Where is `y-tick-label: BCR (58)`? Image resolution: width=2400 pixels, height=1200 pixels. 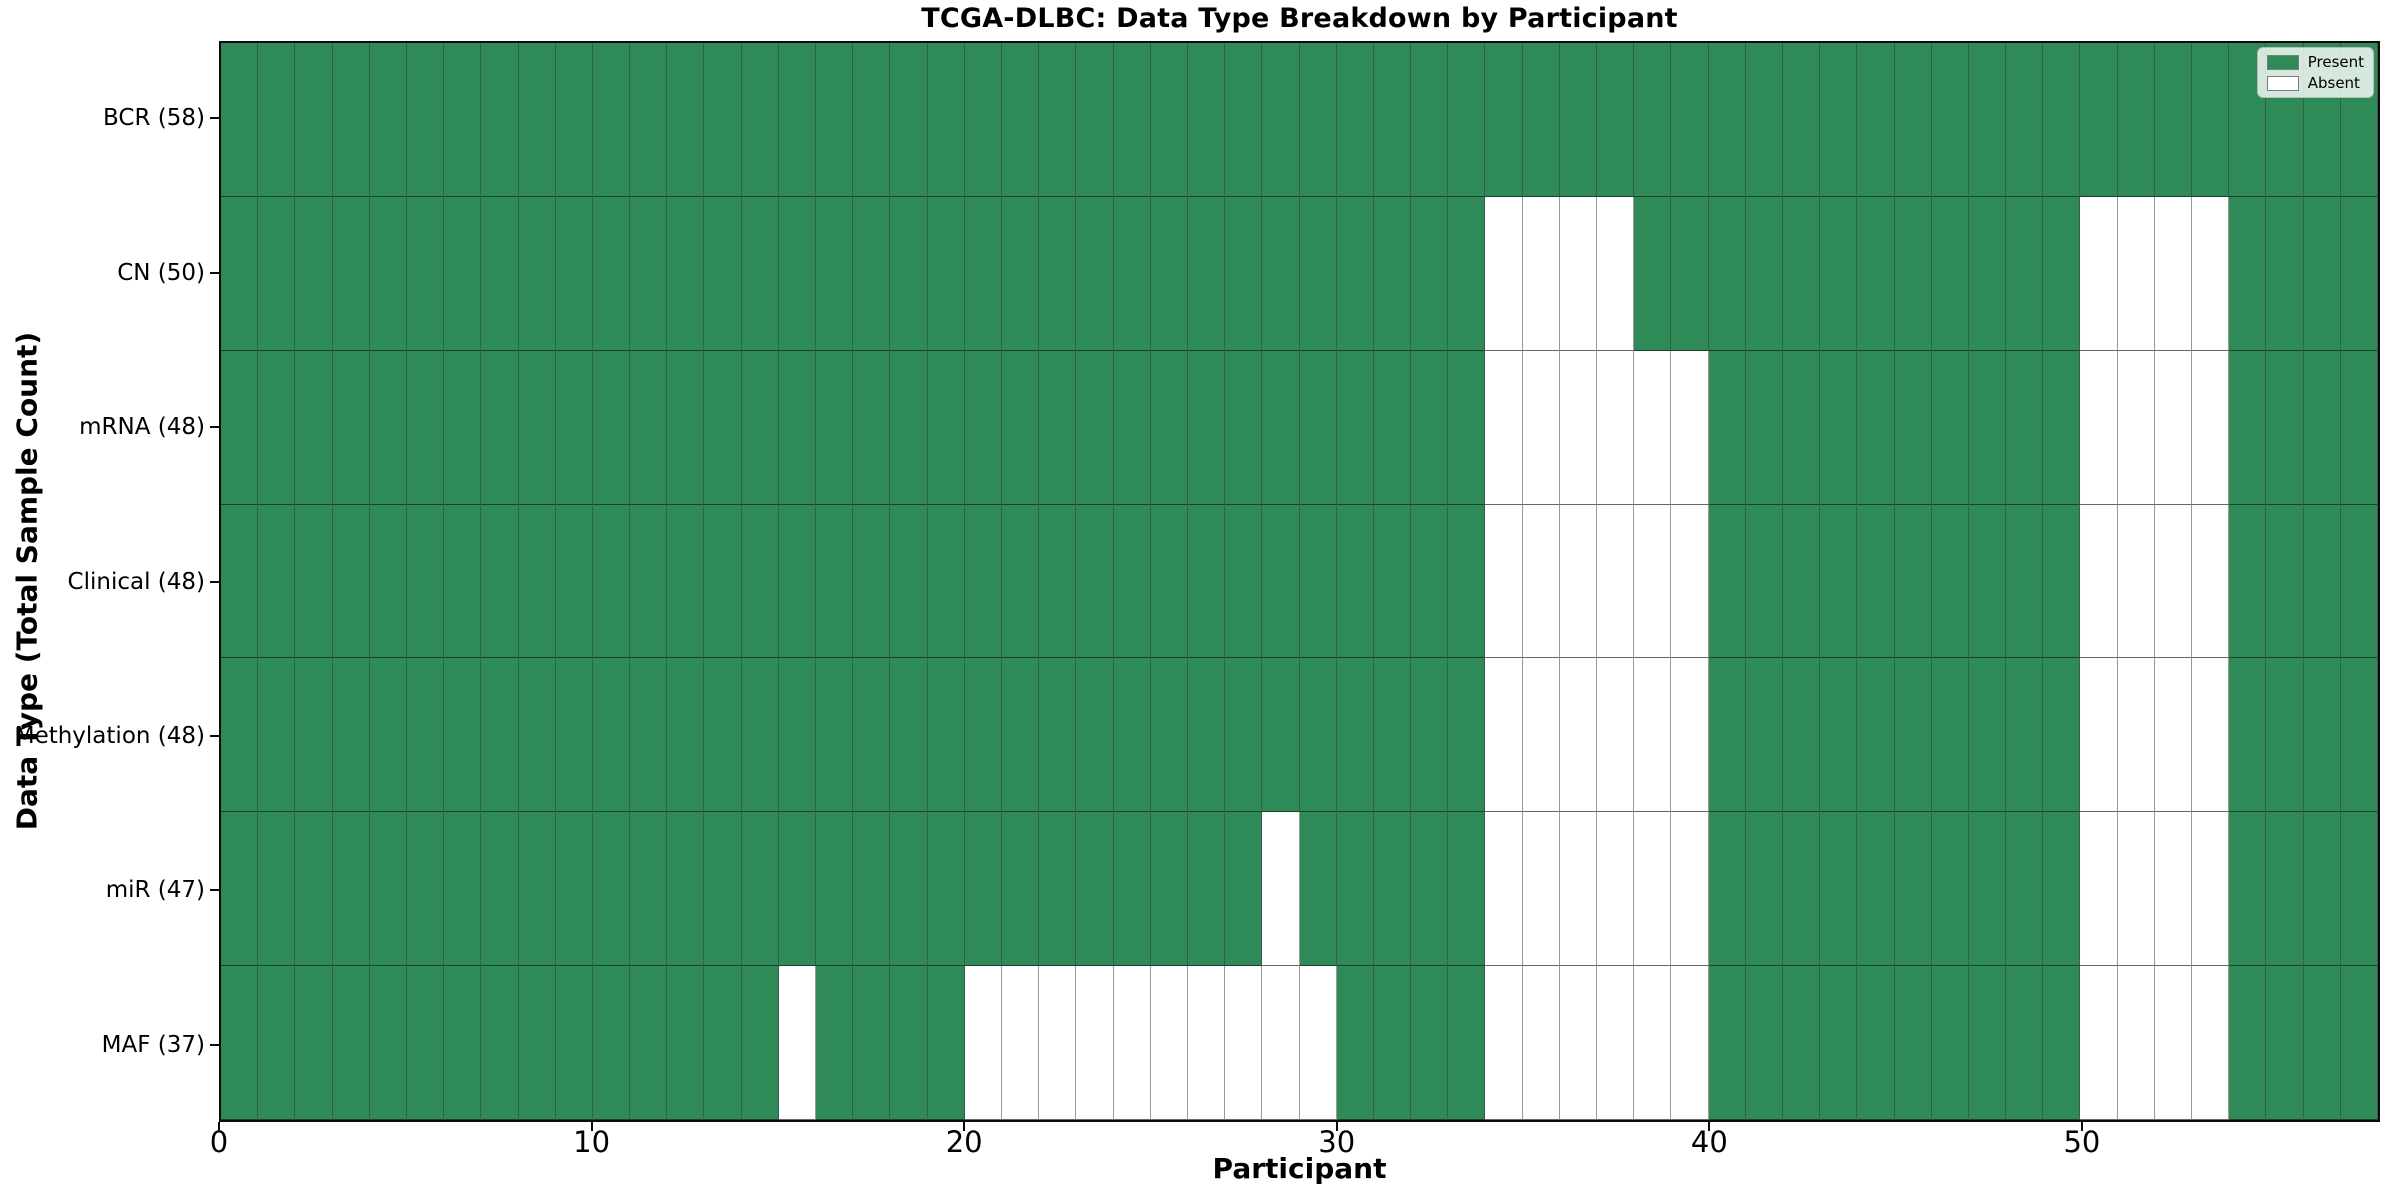 y-tick-label: BCR (58) is located at coordinates (154, 118).